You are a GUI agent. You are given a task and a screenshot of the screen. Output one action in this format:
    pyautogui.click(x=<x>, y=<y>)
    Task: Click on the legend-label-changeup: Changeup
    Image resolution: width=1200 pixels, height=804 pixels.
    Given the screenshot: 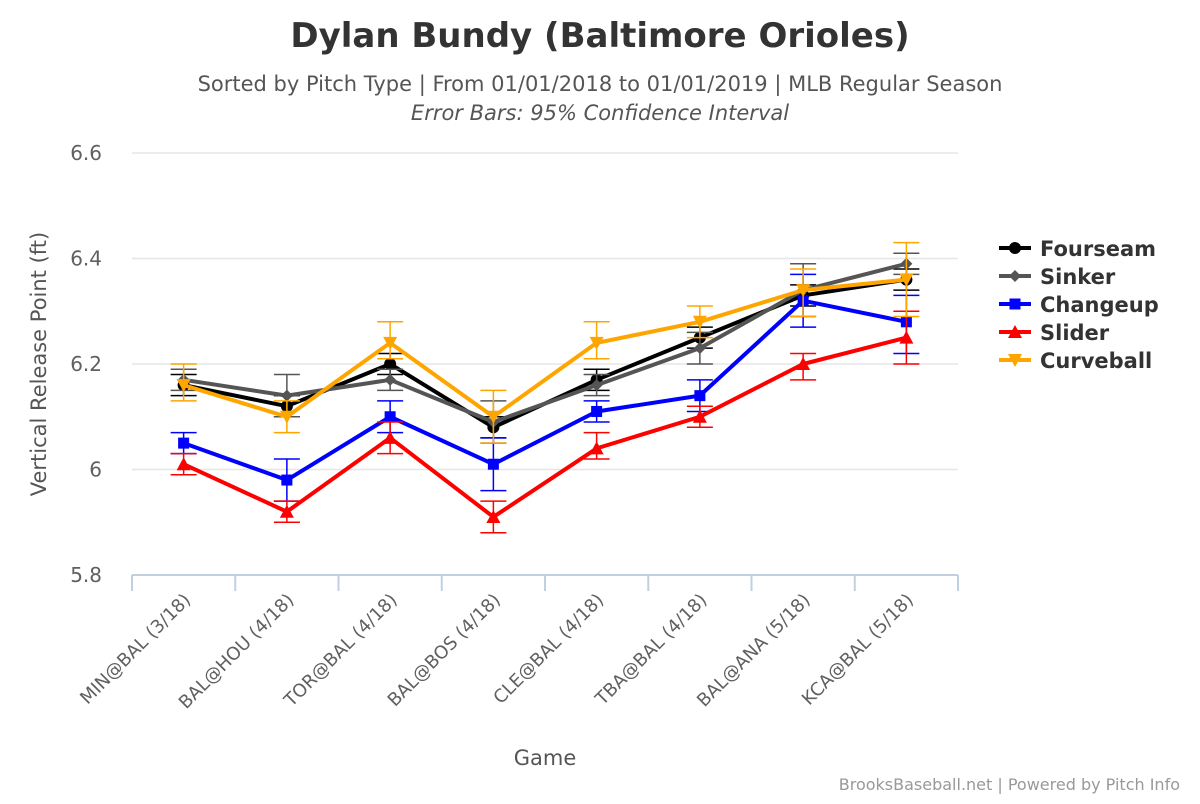 What is the action you would take?
    pyautogui.click(x=1099, y=305)
    